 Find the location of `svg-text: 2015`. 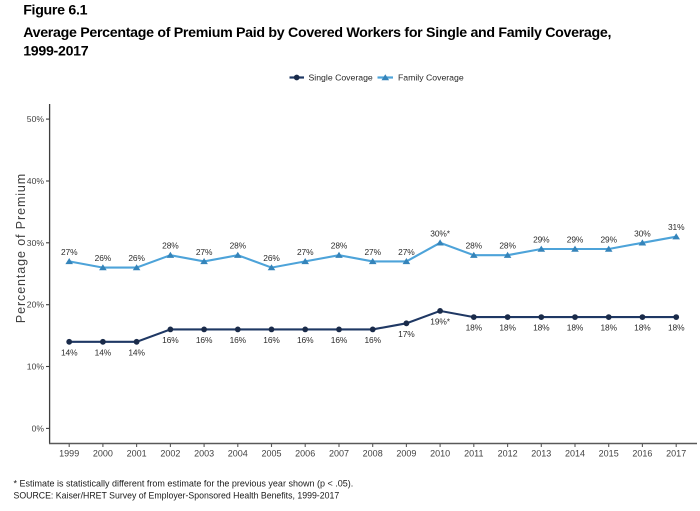

svg-text: 2015 is located at coordinates (609, 454).